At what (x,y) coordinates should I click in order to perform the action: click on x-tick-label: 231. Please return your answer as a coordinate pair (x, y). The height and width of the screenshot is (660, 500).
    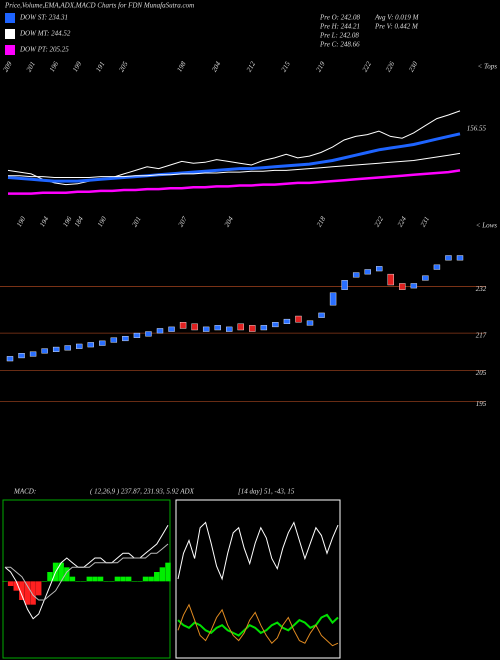
    Looking at the image, I should click on (425, 221).